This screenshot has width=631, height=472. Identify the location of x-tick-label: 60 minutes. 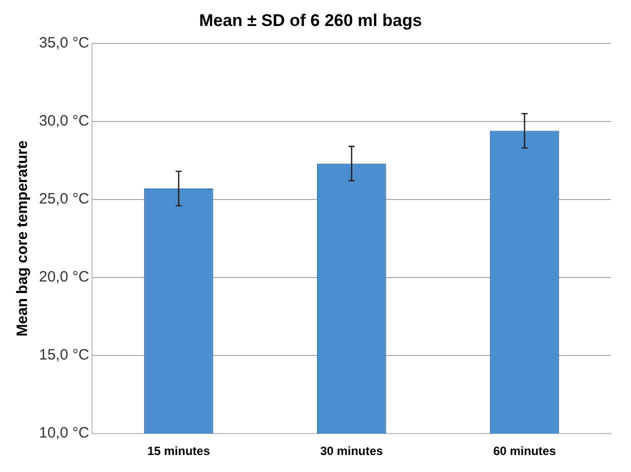
(524, 451).